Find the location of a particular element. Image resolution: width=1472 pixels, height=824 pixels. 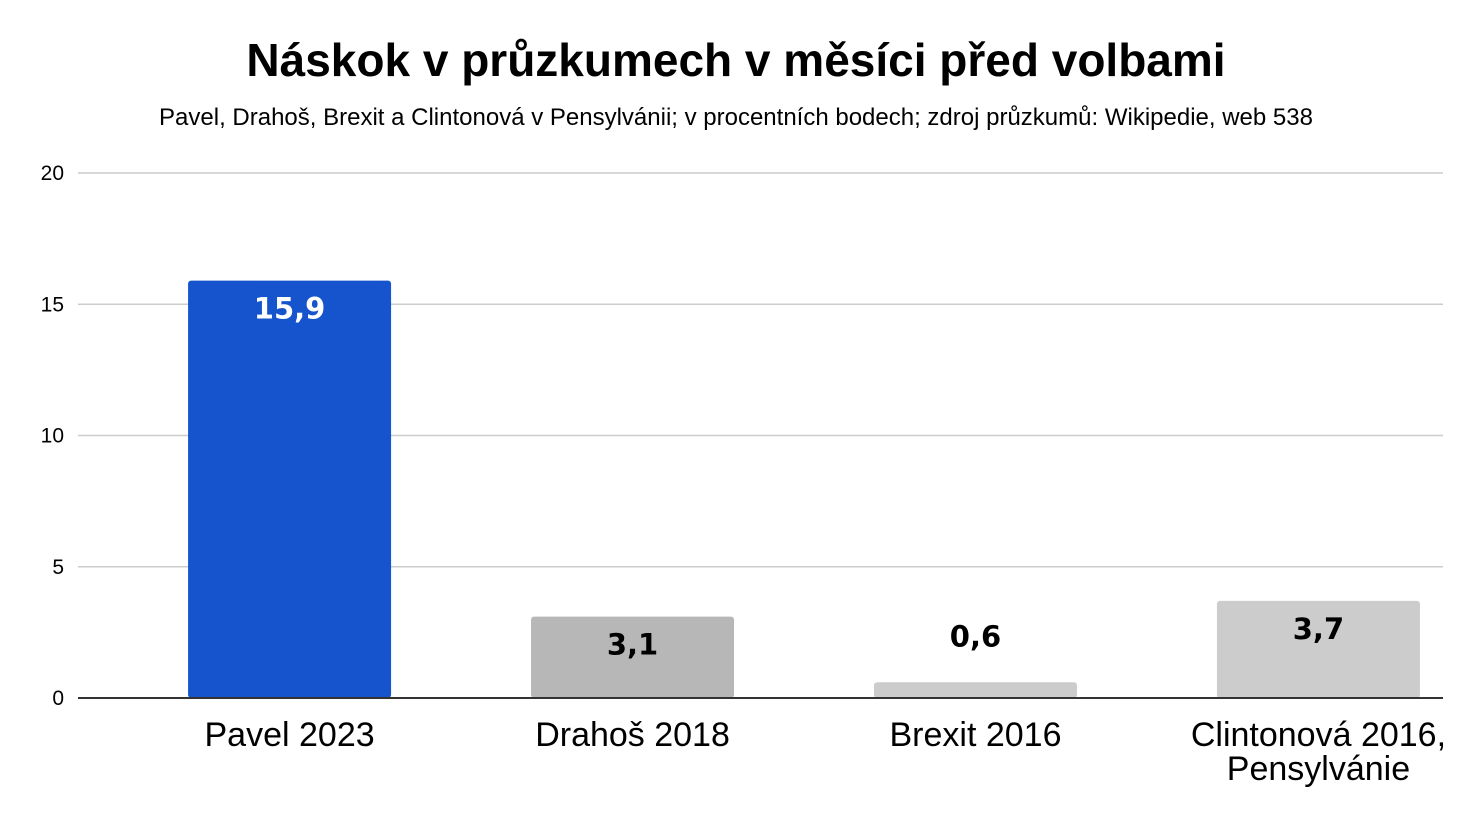

data-label: 0,6 is located at coordinates (975, 636).